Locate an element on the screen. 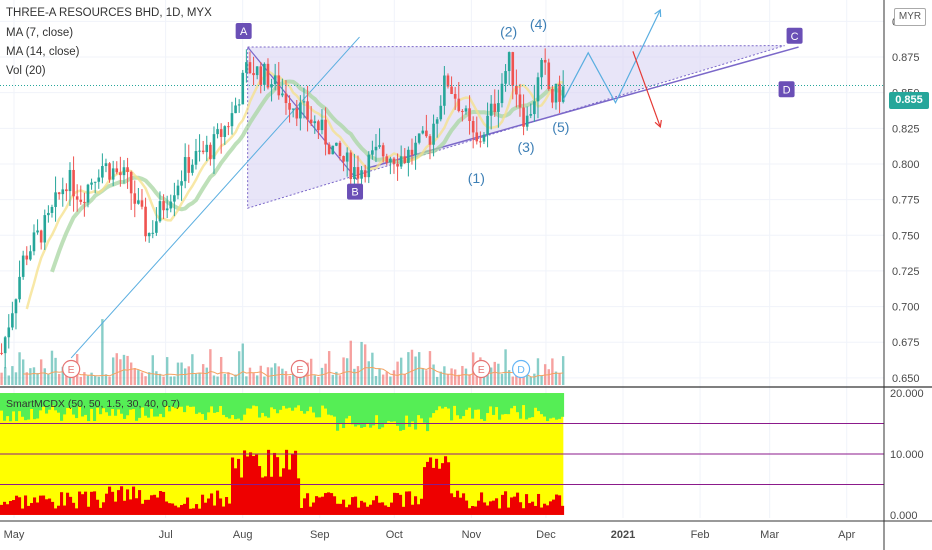  price-tick-label: 0.725 is located at coordinates (906, 272).